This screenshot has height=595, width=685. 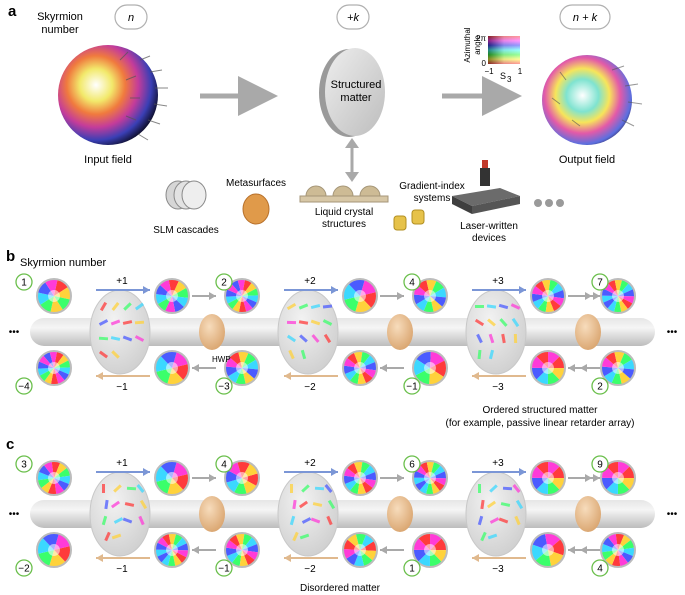 What do you see at coordinates (256, 209) in the screenshot?
I see `metasurface-icon` at bounding box center [256, 209].